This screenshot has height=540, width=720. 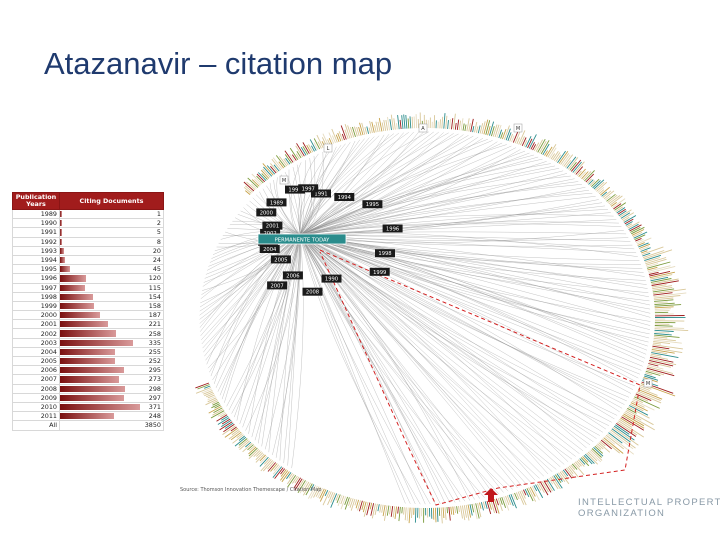 I want to click on count-value: 255, so click(x=154, y=351).